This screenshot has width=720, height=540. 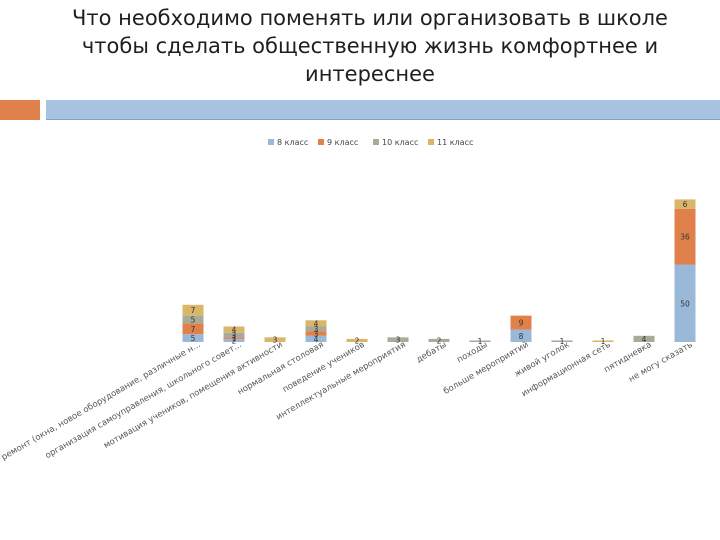 I want to click on value-label-c3-s4: 3, so click(x=275, y=340).